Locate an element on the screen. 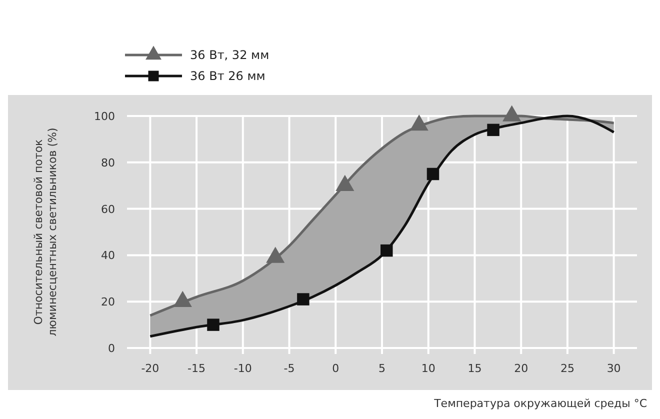 Image resolution: width=660 pixels, height=419 pixels. x-tick-label: -10 is located at coordinates (243, 368).